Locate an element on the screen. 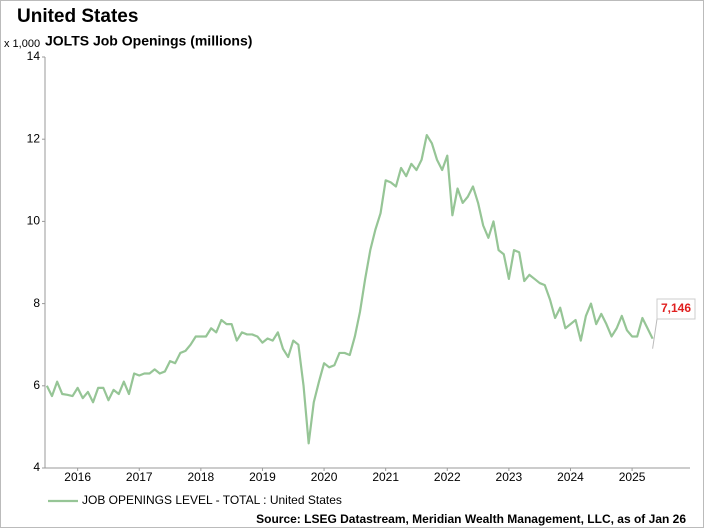  y-tick-label: 14 is located at coordinates (34, 56).